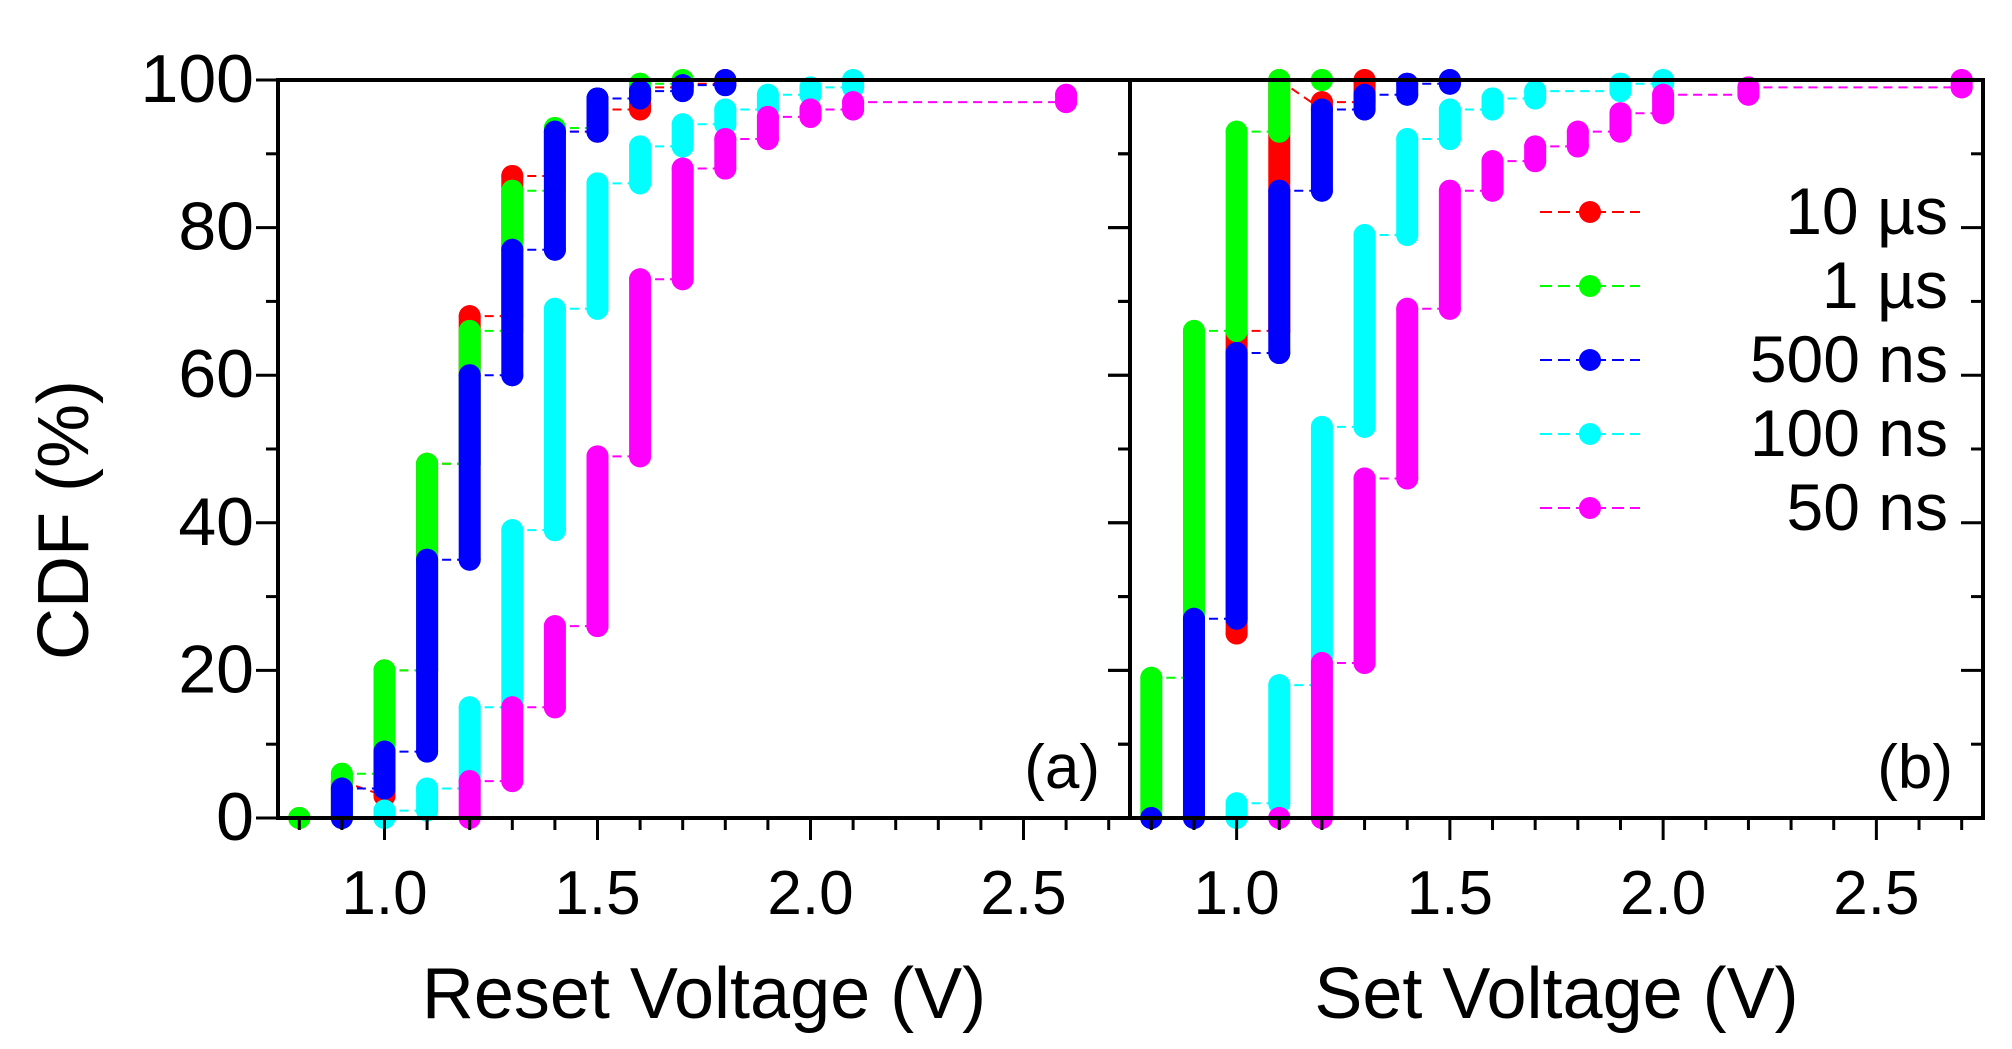  What do you see at coordinates (1744, 433) in the screenshot?
I see `legend-item: 100 ns` at bounding box center [1744, 433].